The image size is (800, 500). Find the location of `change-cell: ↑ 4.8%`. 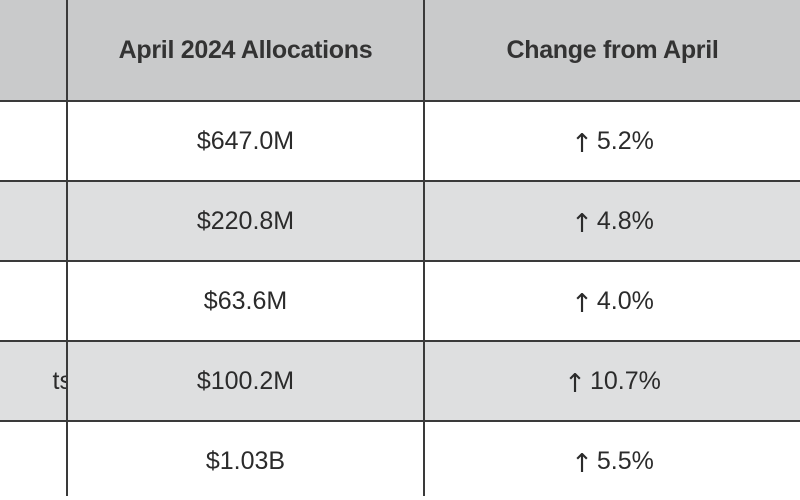

change-cell: ↑ 4.8% is located at coordinates (611, 221).